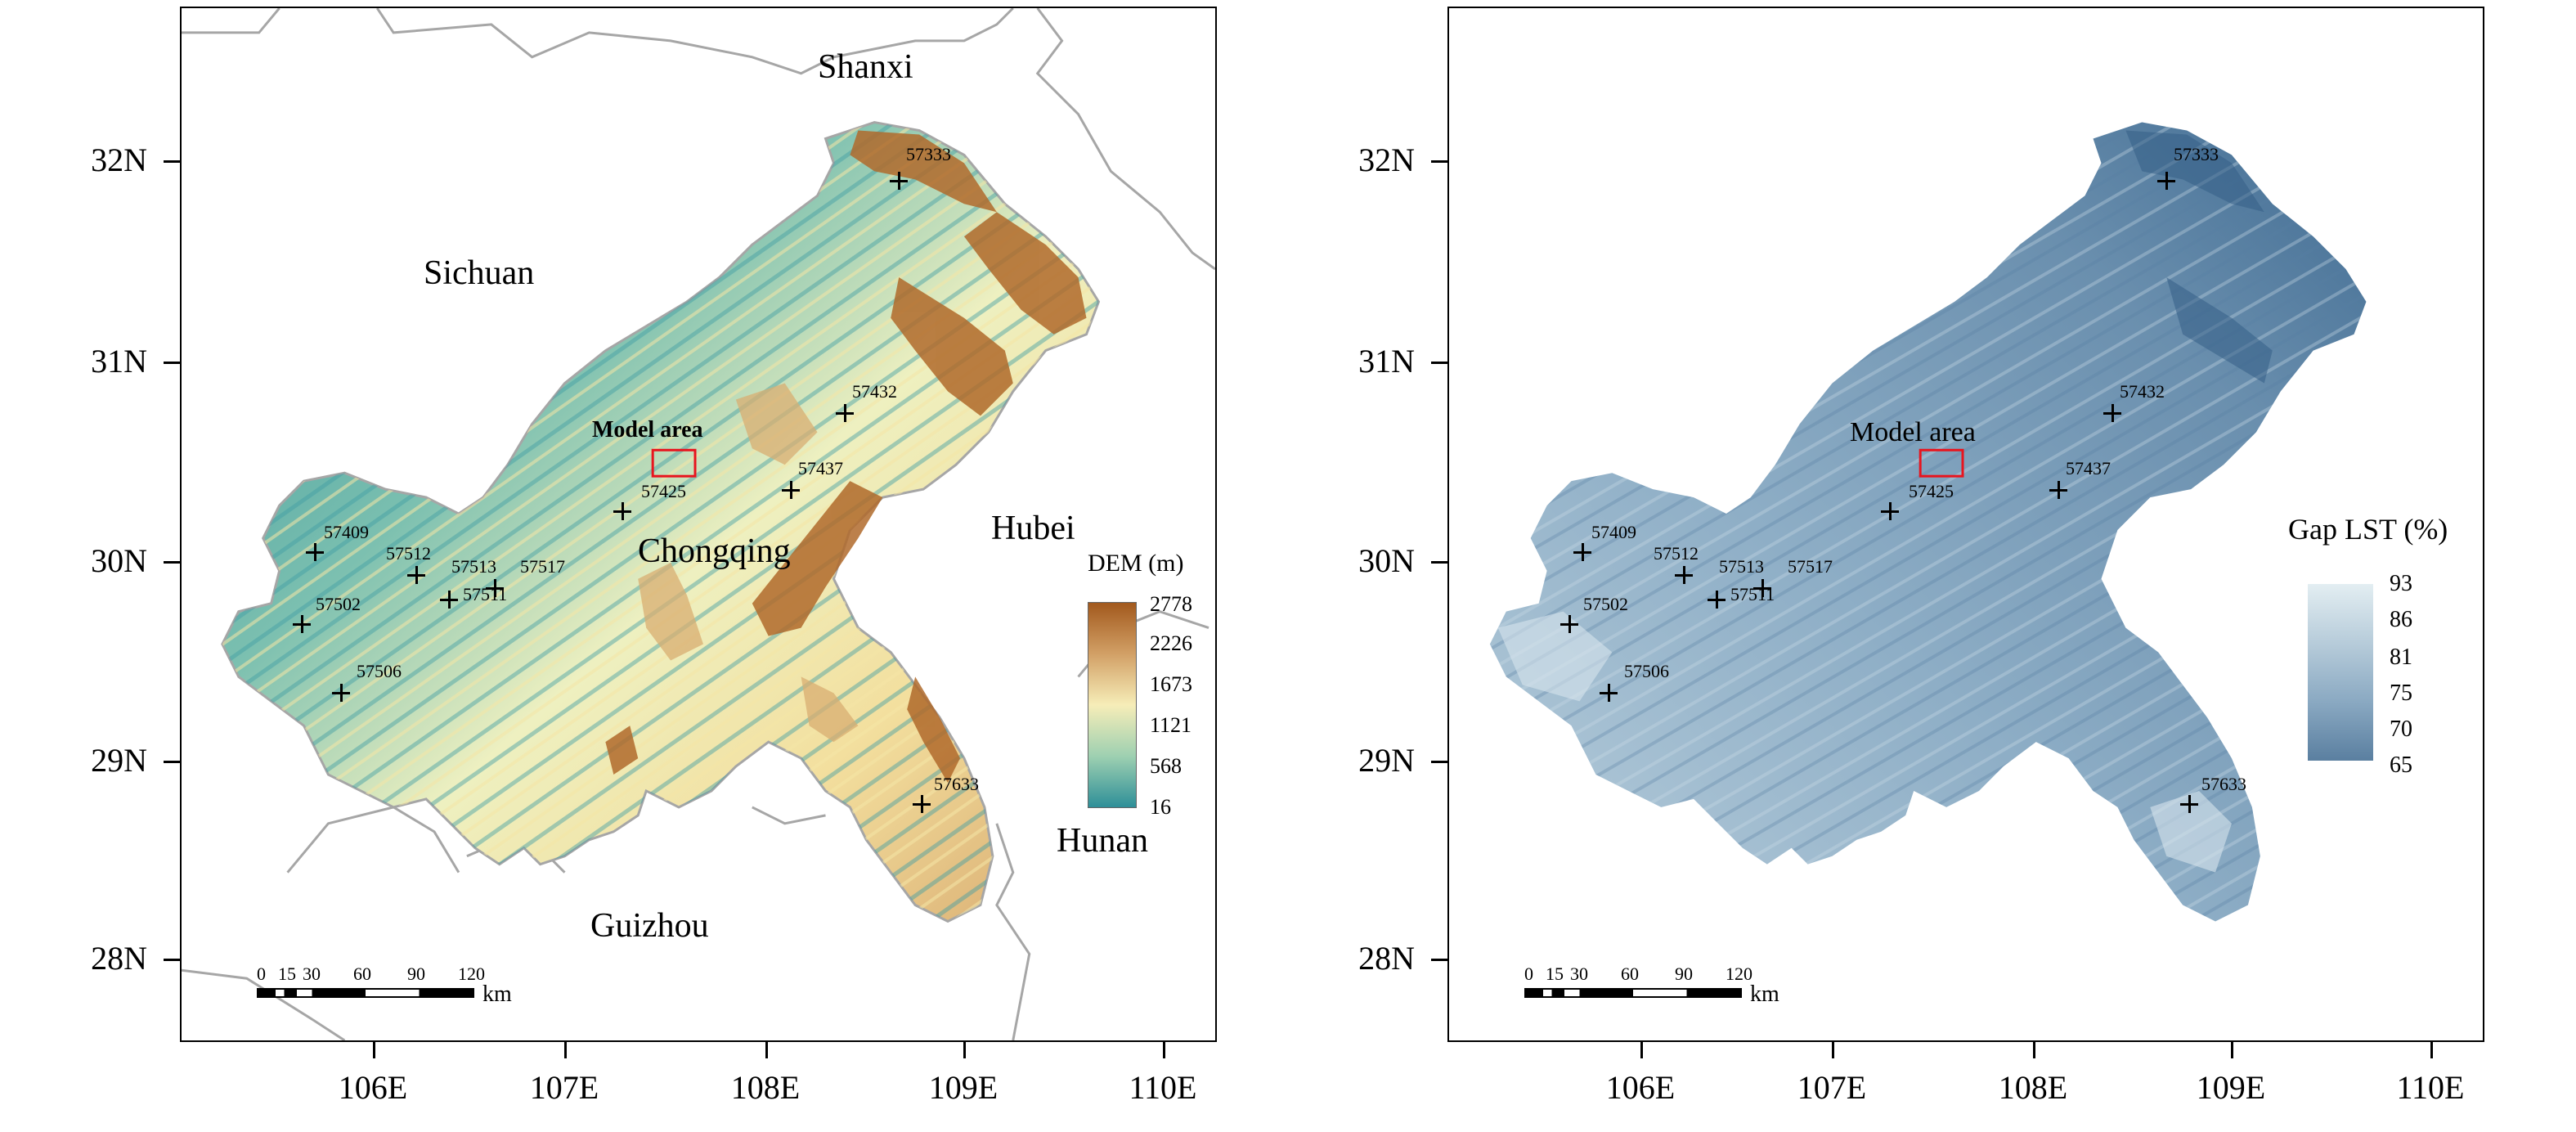 This screenshot has width=2576, height=1132. What do you see at coordinates (373, 1087) in the screenshot?
I see `lon-label-106e: 106E` at bounding box center [373, 1087].